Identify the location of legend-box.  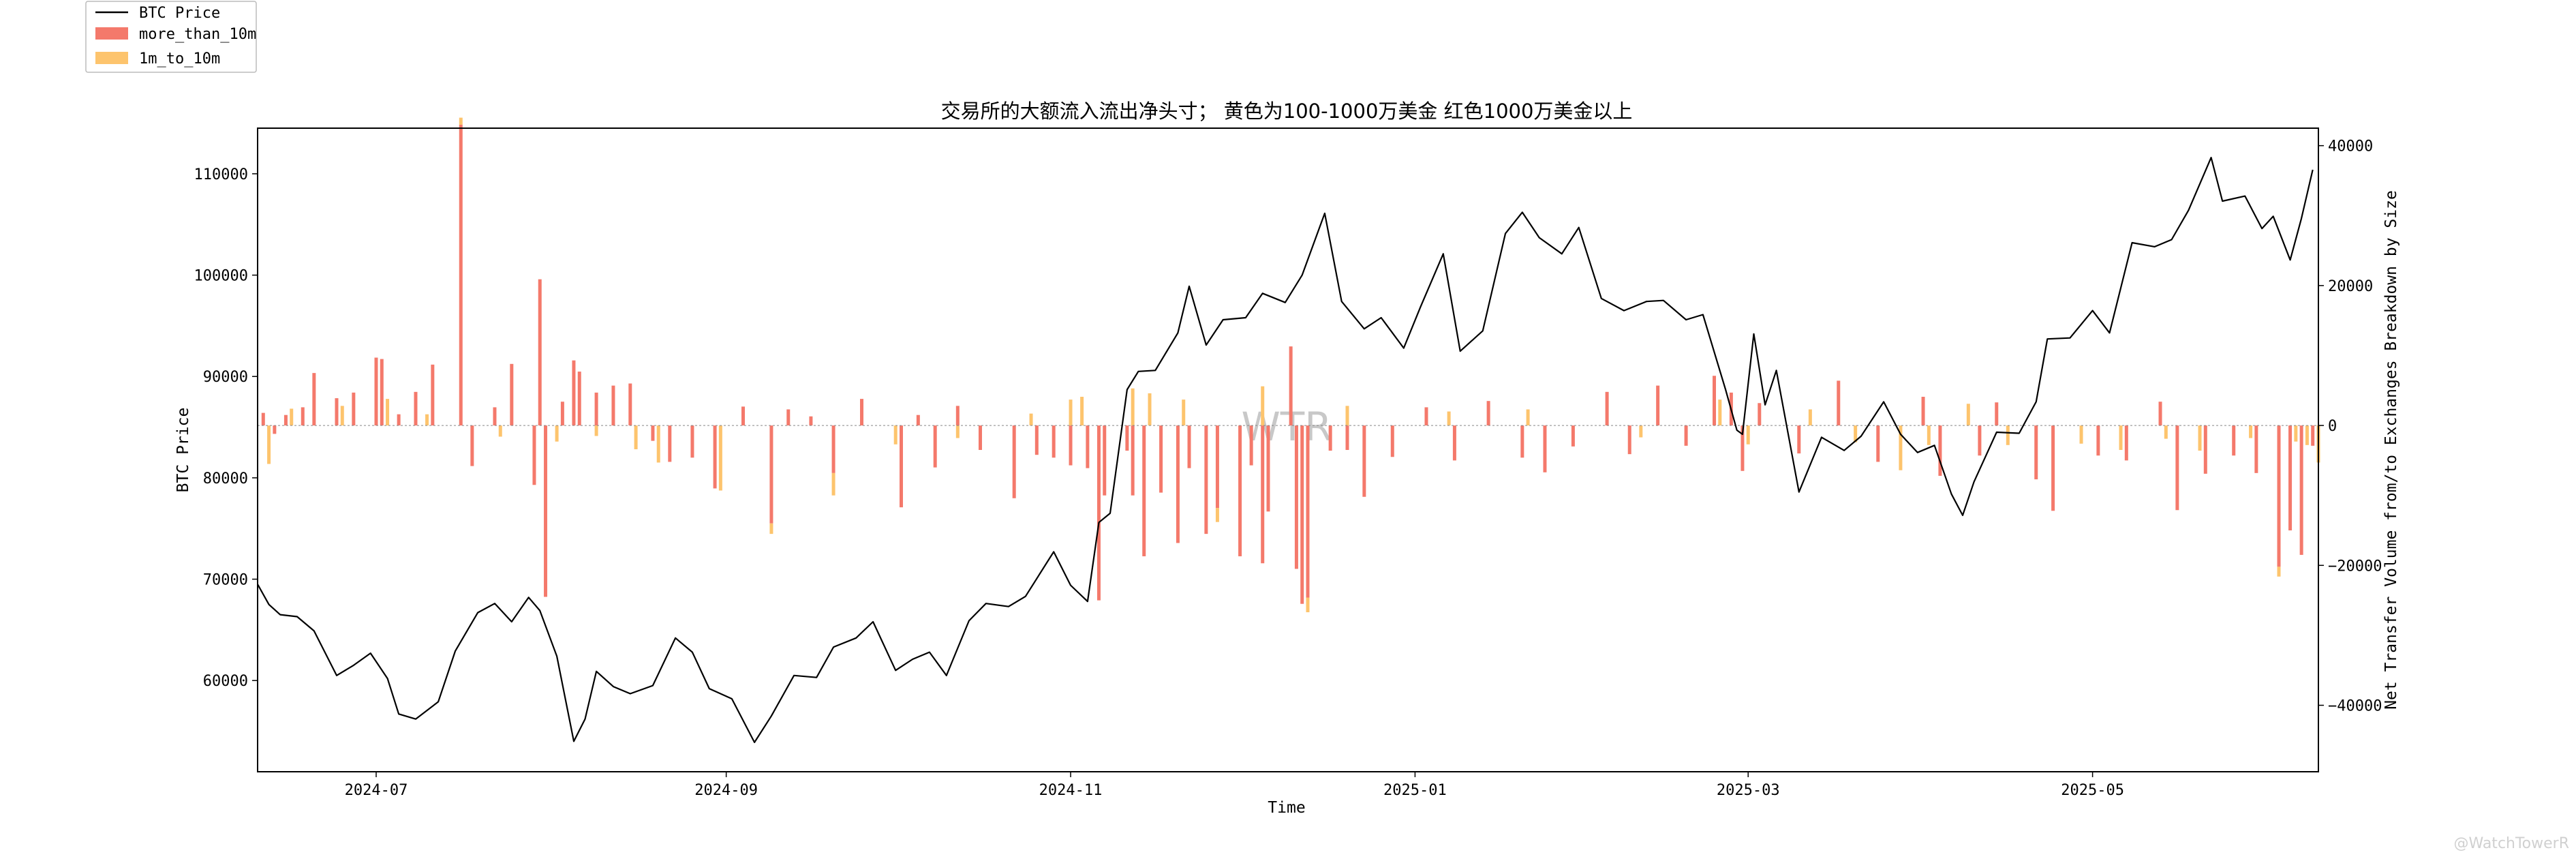
(171, 37).